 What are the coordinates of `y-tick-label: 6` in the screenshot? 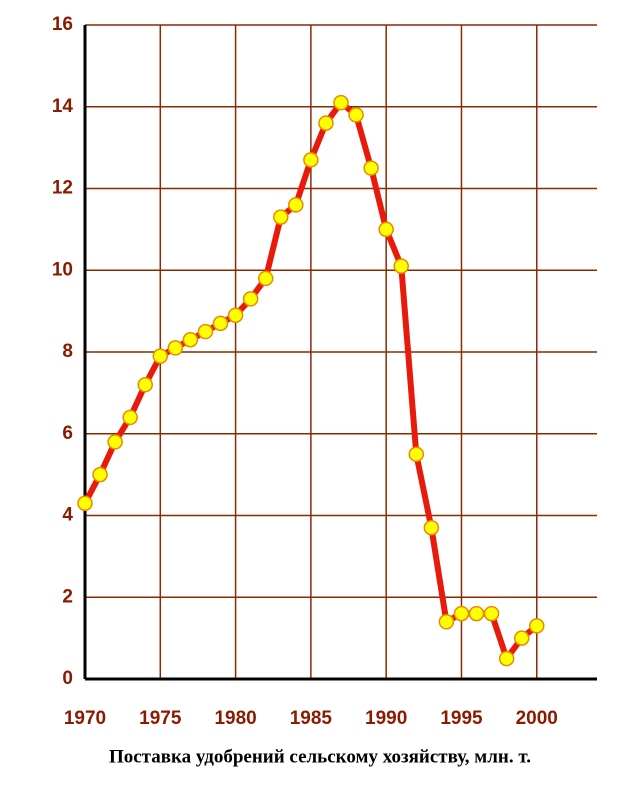 It's located at (67, 433).